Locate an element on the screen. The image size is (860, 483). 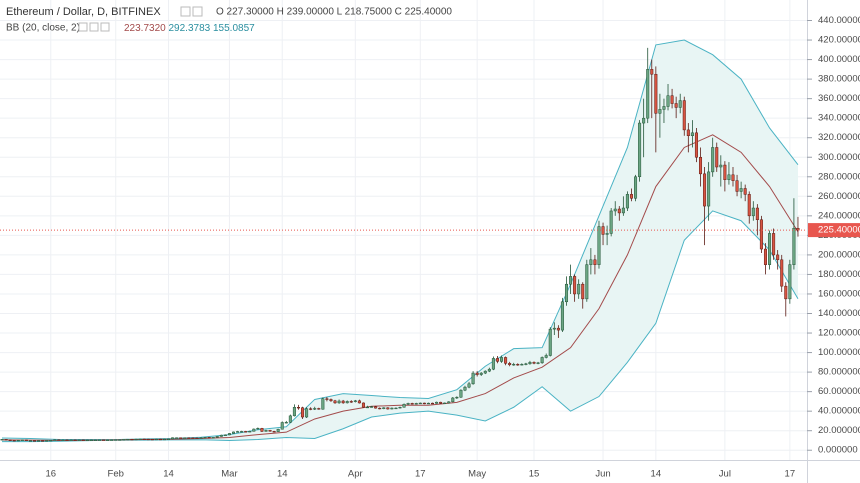
y-tick-label: 160.000000 is located at coordinates (839, 293).